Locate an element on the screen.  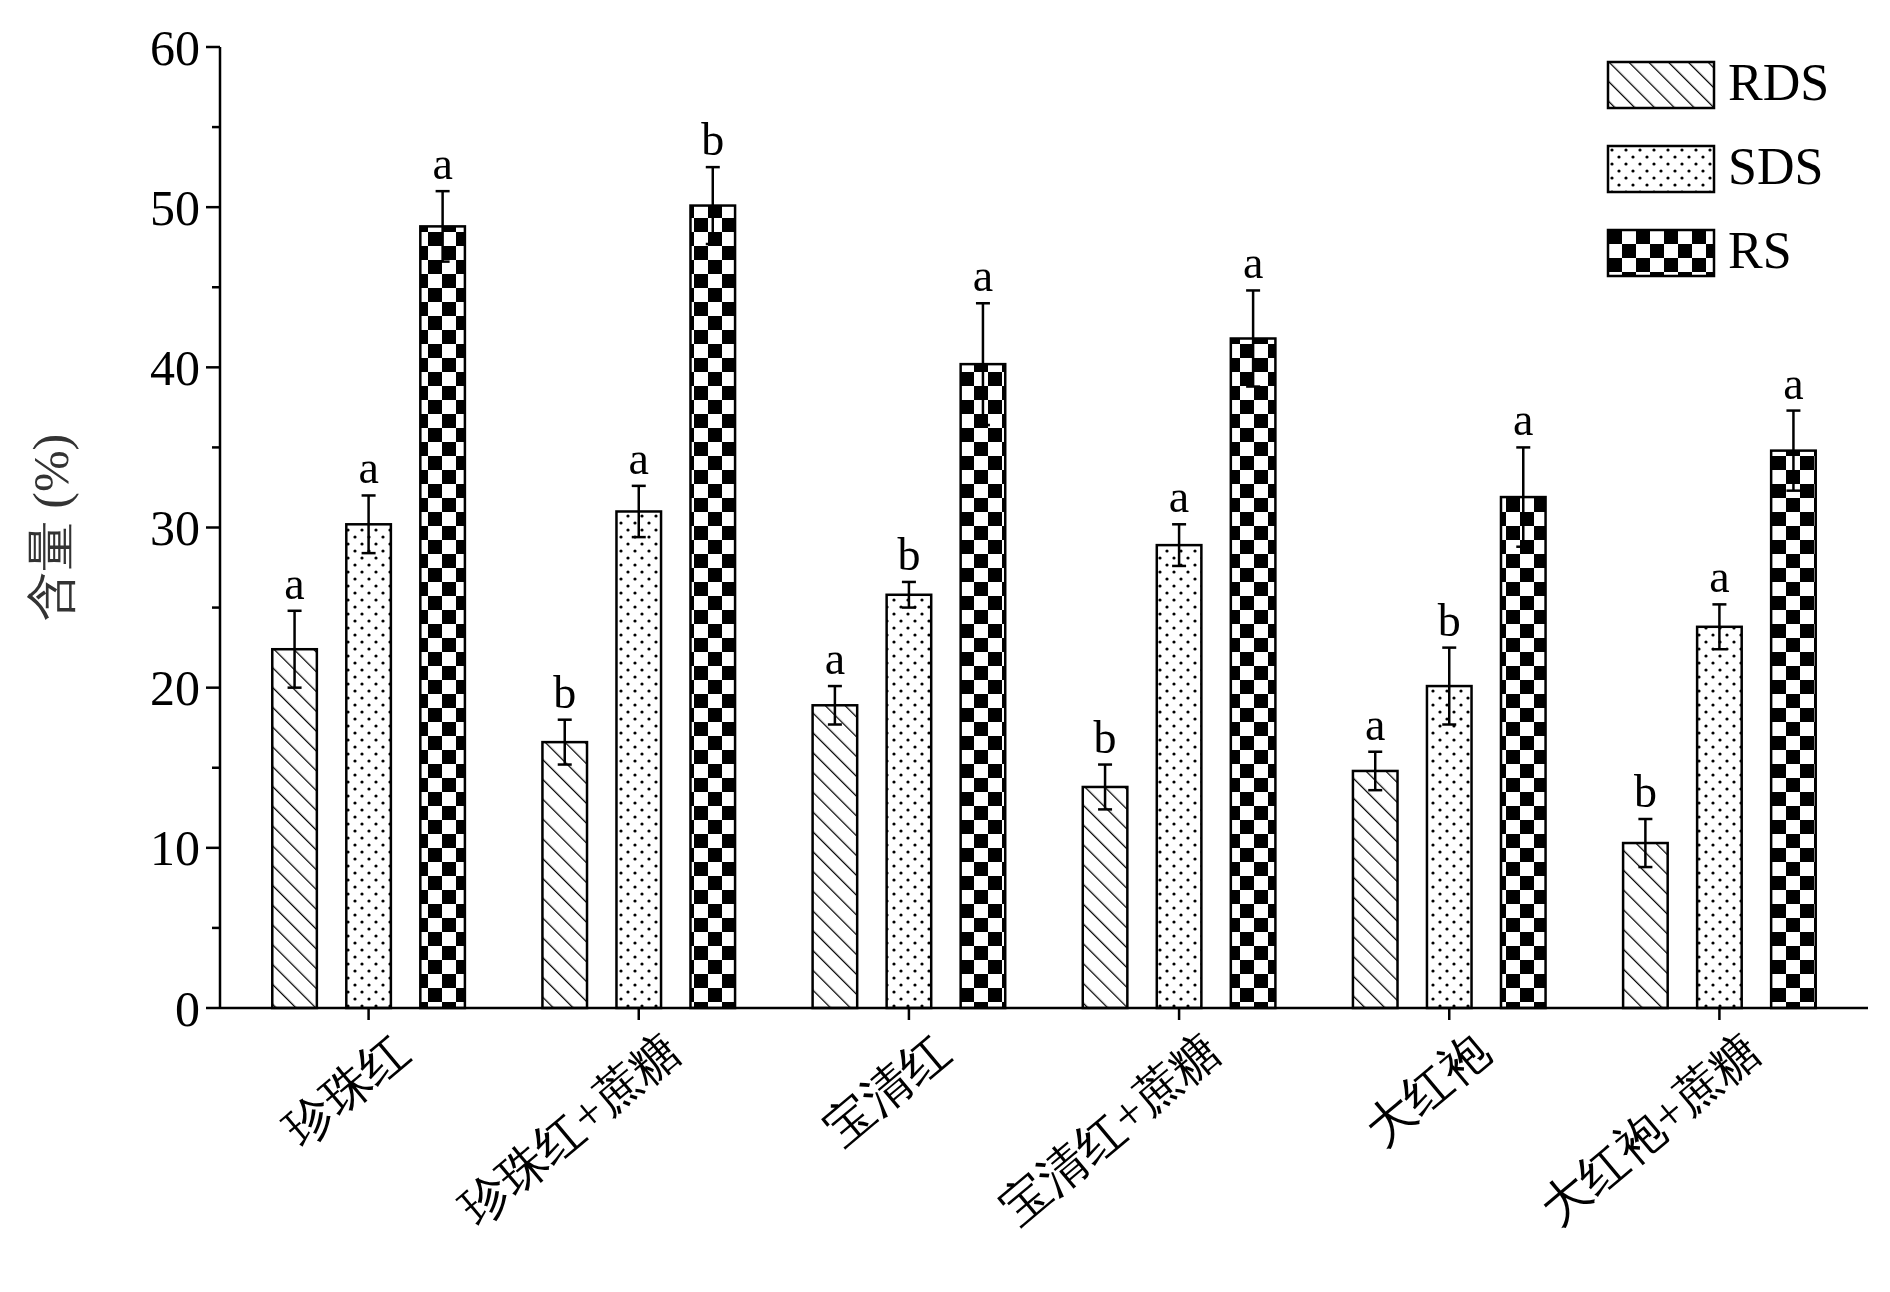
y-tick-label: 40 is located at coordinates (175, 367).